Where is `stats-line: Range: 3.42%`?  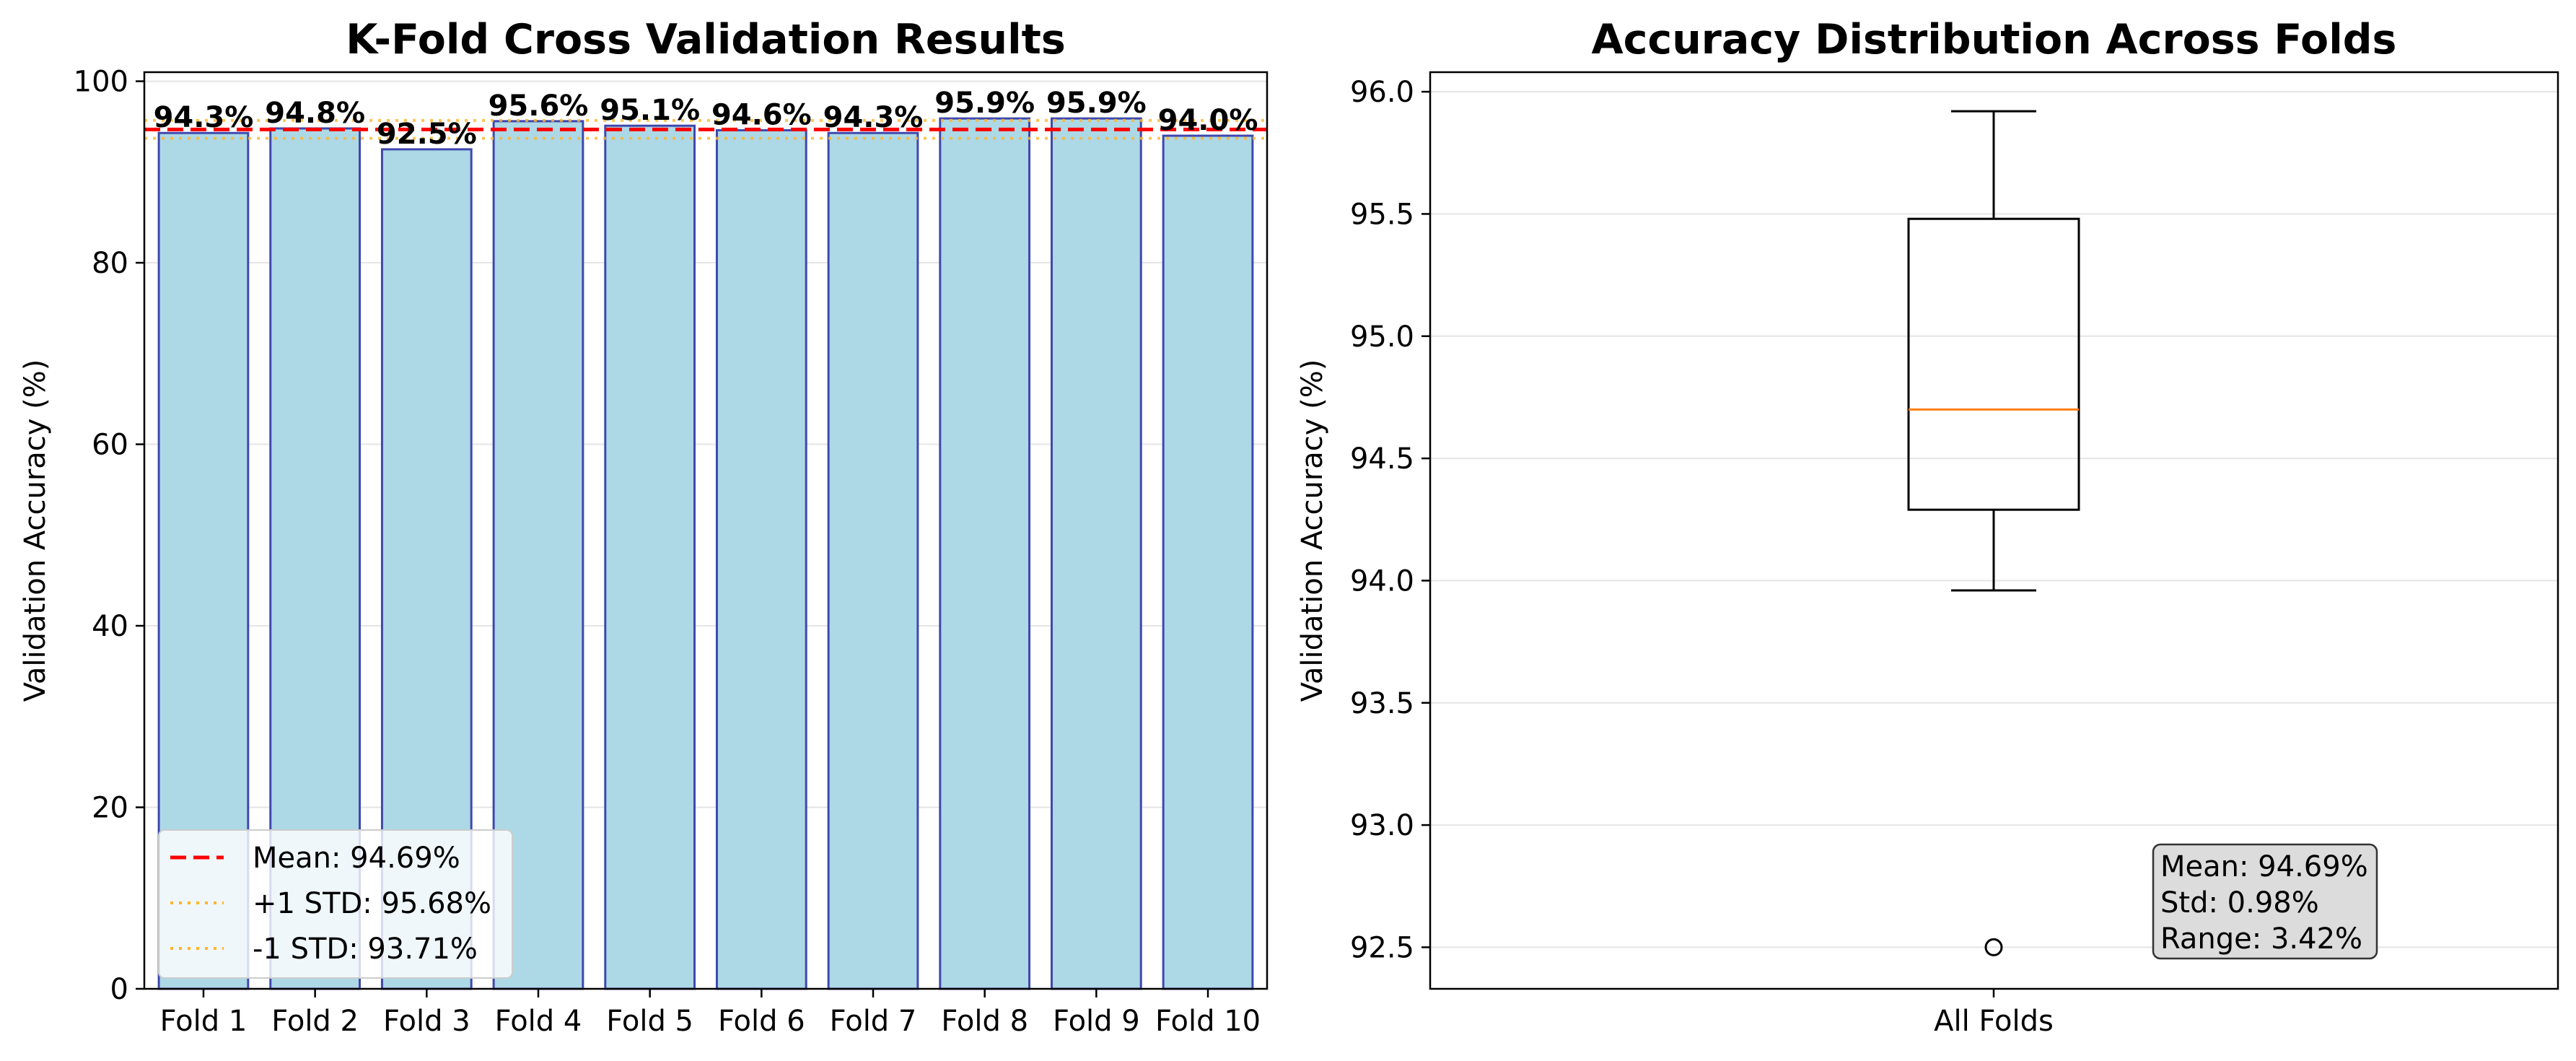 stats-line: Range: 3.42% is located at coordinates (2261, 939).